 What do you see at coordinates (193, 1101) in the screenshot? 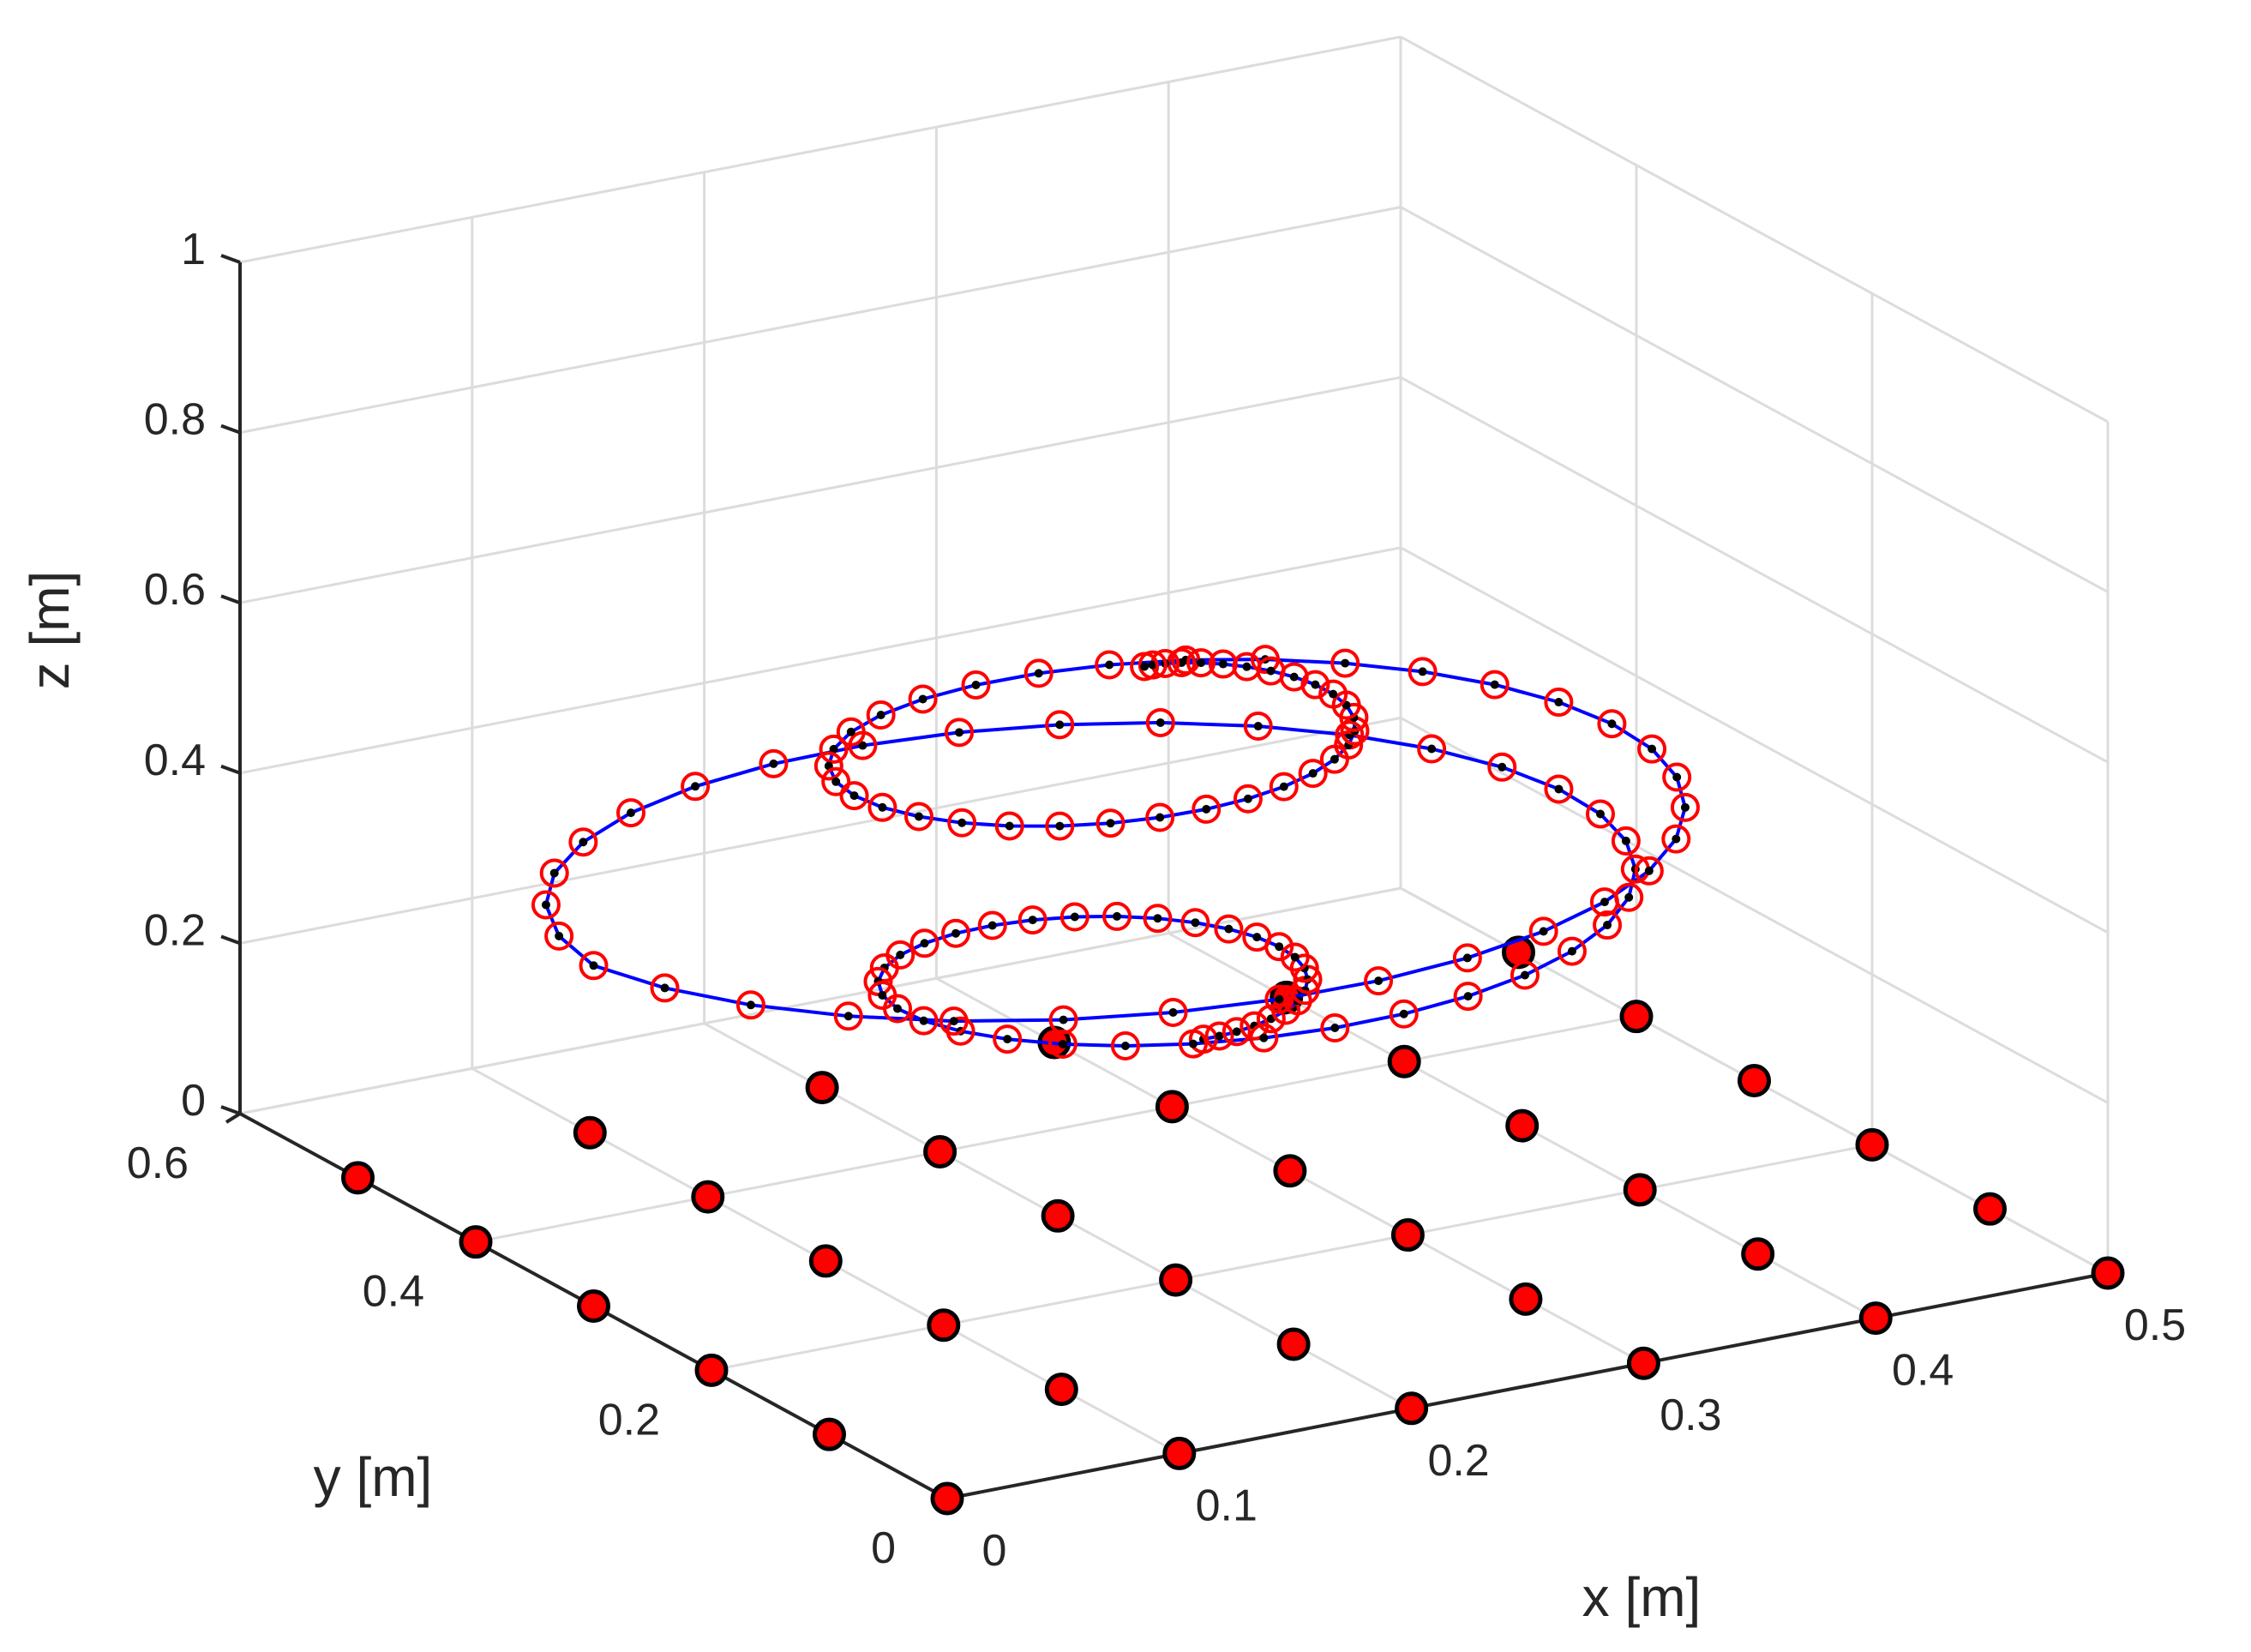
I see `z-tick-label: 0` at bounding box center [193, 1101].